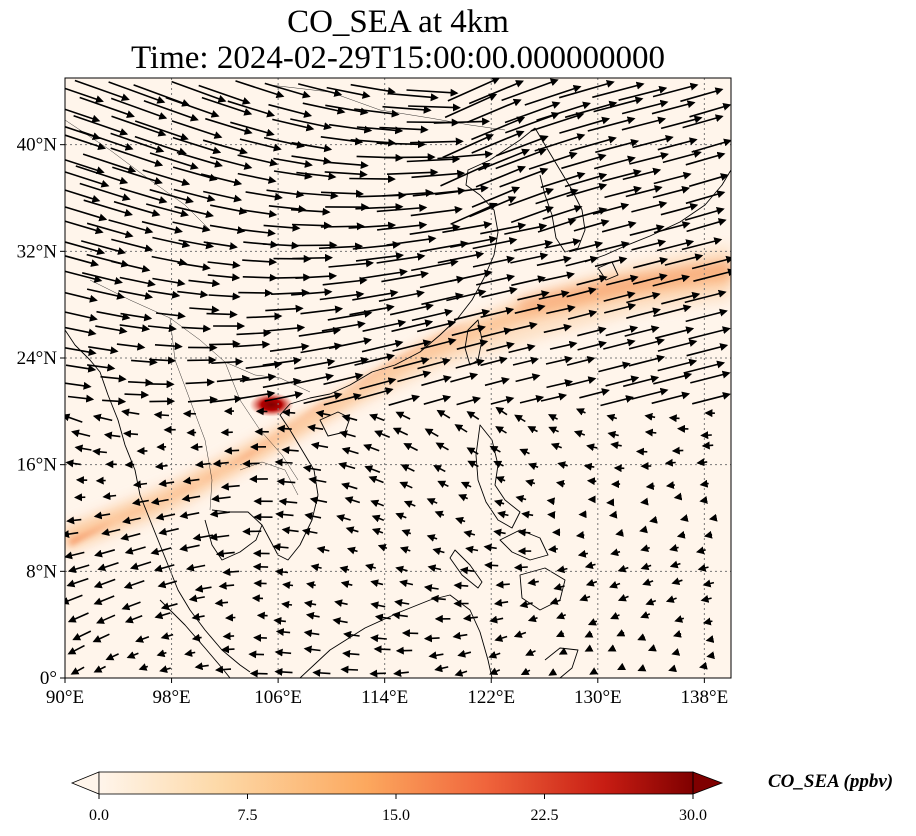  Describe the element at coordinates (545, 815) in the screenshot. I see `colorbar-tick-label: 22.5` at that location.